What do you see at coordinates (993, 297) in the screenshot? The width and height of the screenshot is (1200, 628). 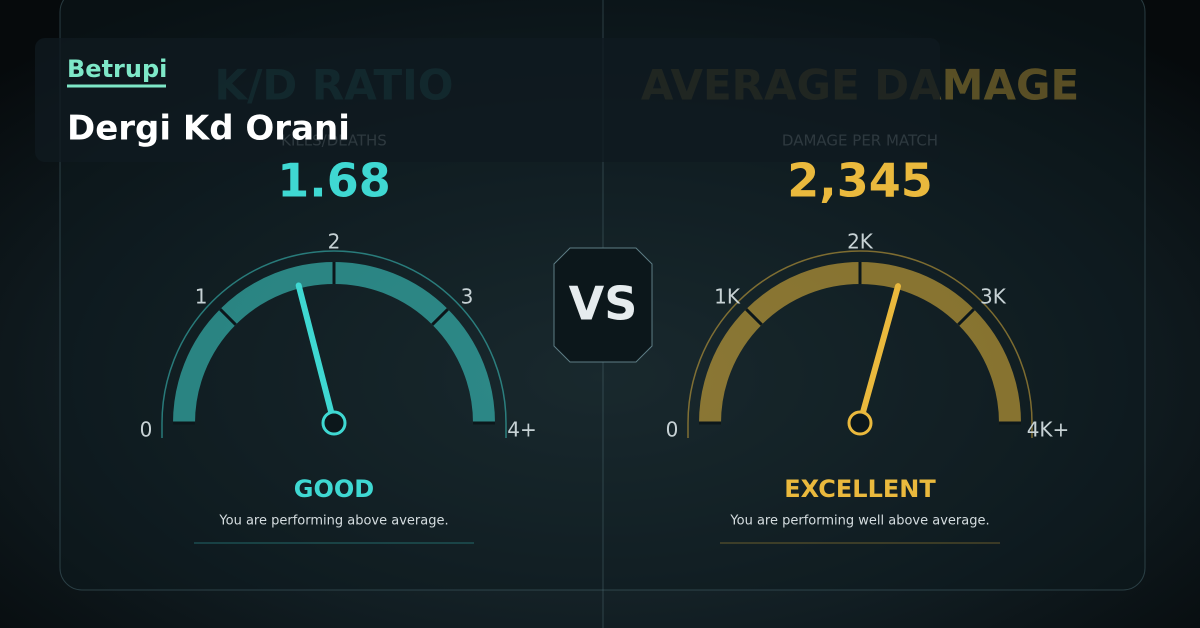 I see `gauge-tick-label: 3K` at bounding box center [993, 297].